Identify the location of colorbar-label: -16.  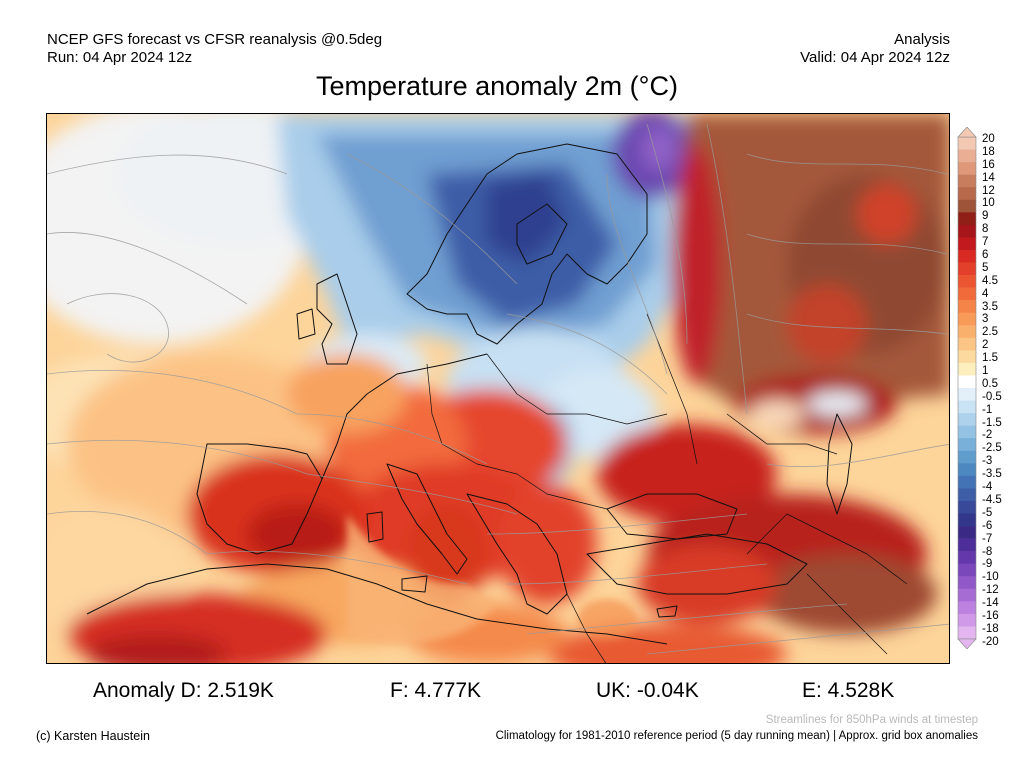
(990, 615).